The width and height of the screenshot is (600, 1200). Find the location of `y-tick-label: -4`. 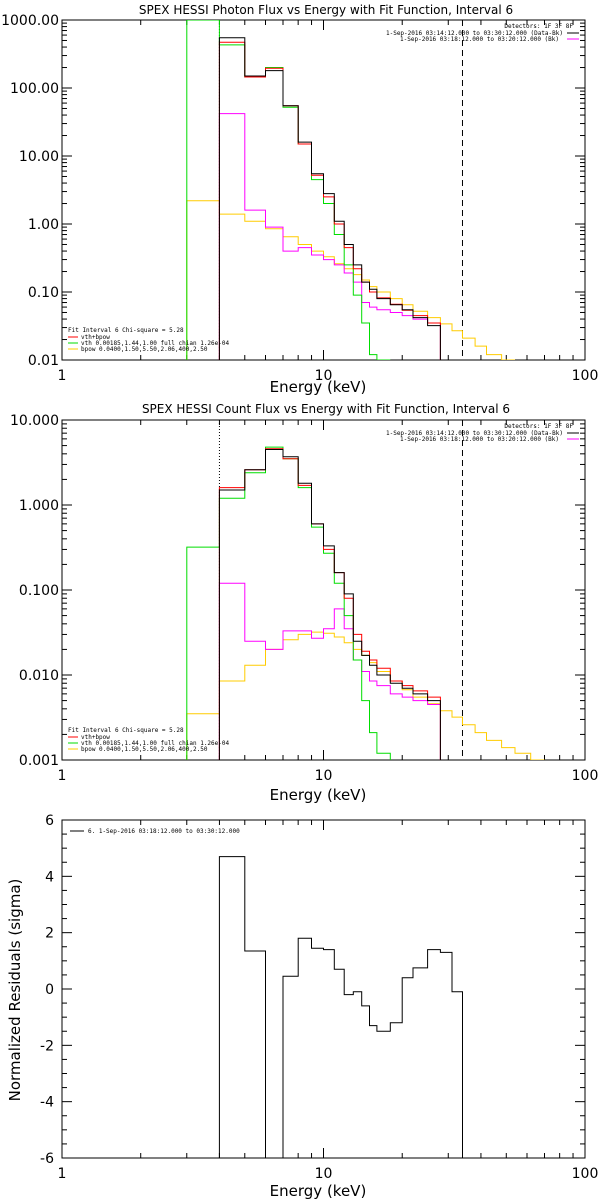

y-tick-label: -4 is located at coordinates (47, 1103).